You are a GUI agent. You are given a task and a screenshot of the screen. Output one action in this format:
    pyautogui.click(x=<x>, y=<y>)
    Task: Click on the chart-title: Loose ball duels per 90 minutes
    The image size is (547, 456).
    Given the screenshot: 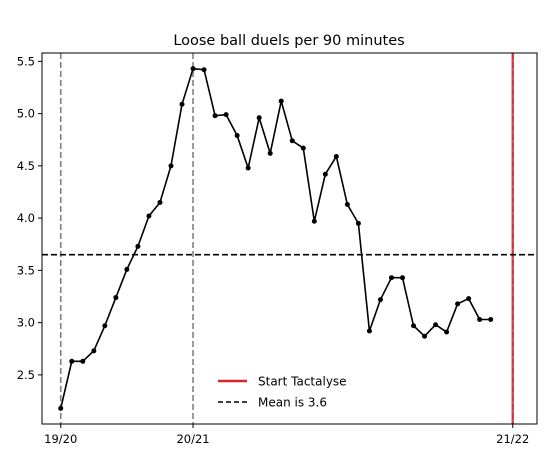 What is the action you would take?
    pyautogui.click(x=288, y=41)
    